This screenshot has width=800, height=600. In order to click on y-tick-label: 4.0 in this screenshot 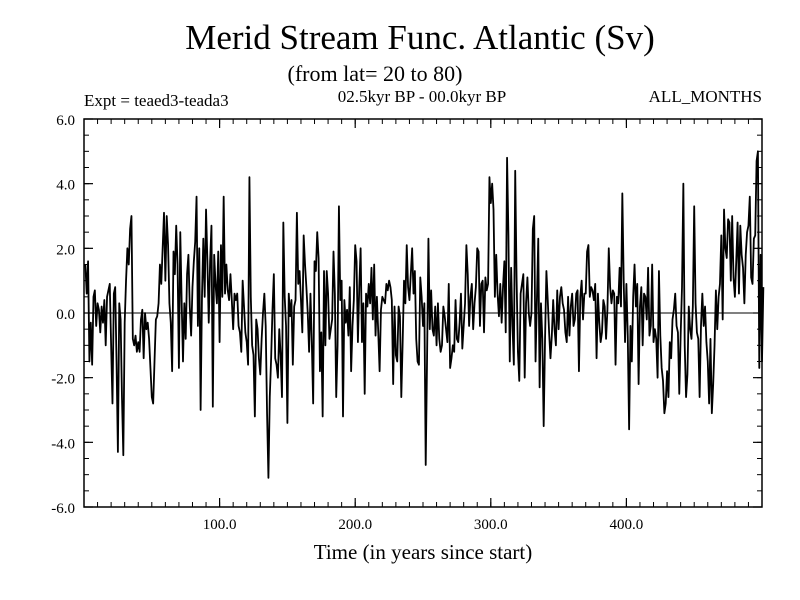, I will do `click(65, 186)`.